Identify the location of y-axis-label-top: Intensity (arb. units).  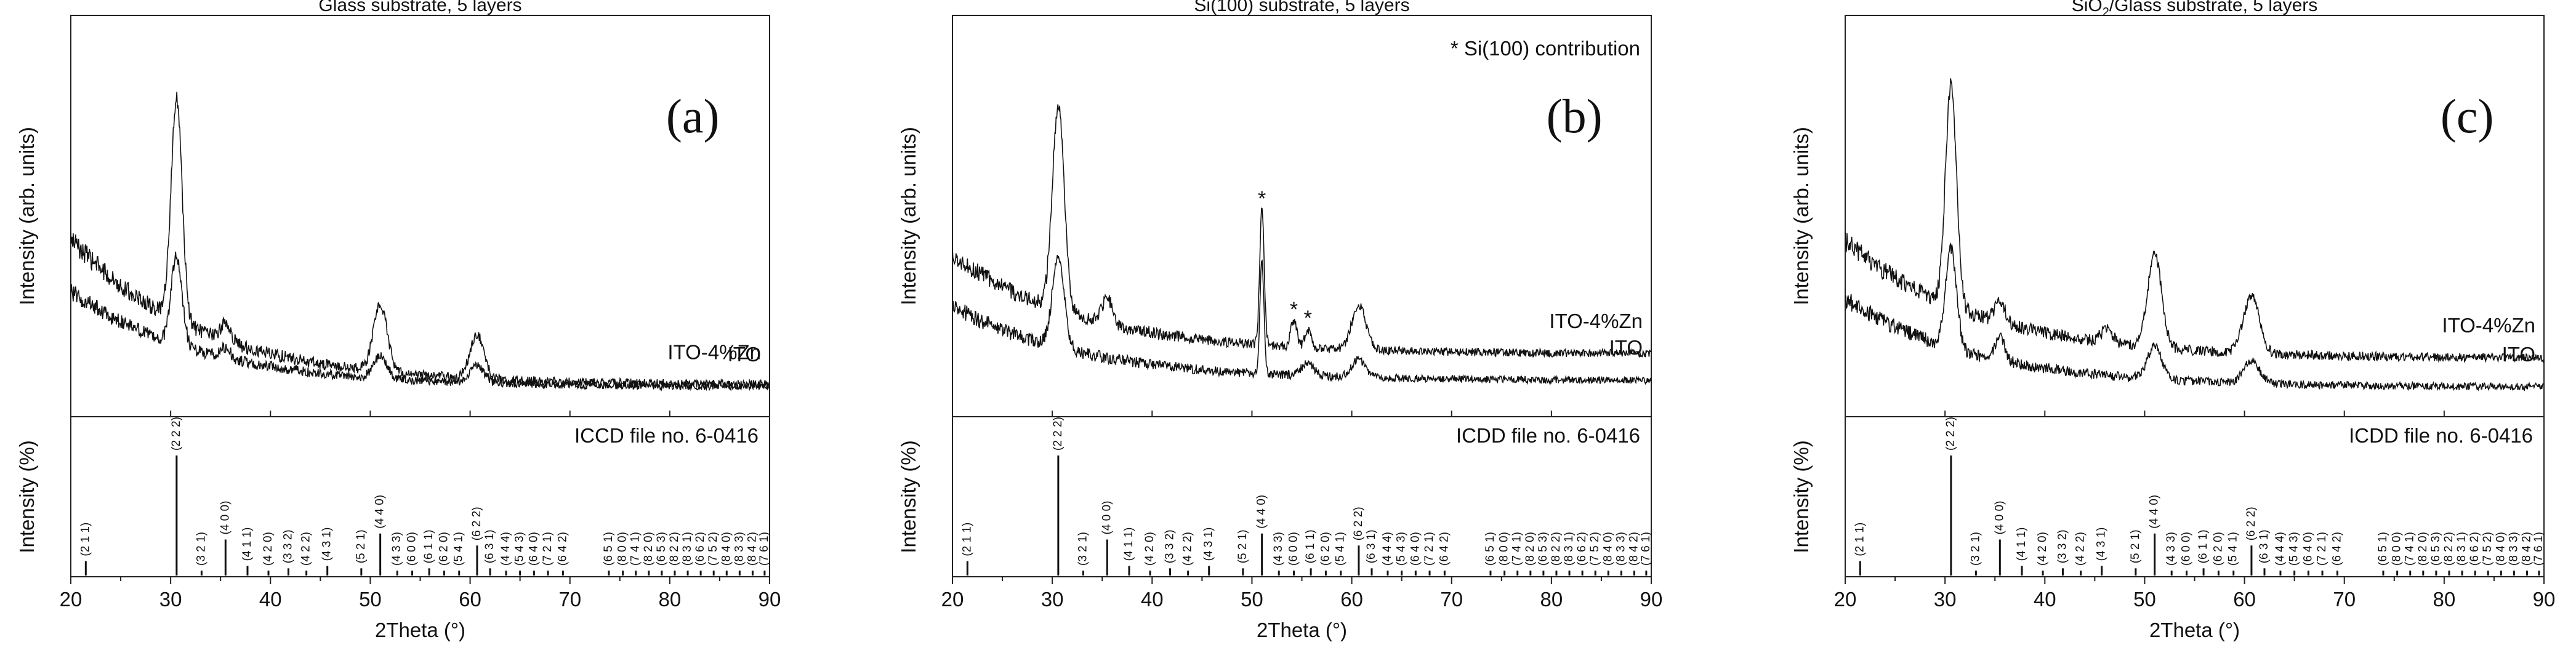
(26, 216).